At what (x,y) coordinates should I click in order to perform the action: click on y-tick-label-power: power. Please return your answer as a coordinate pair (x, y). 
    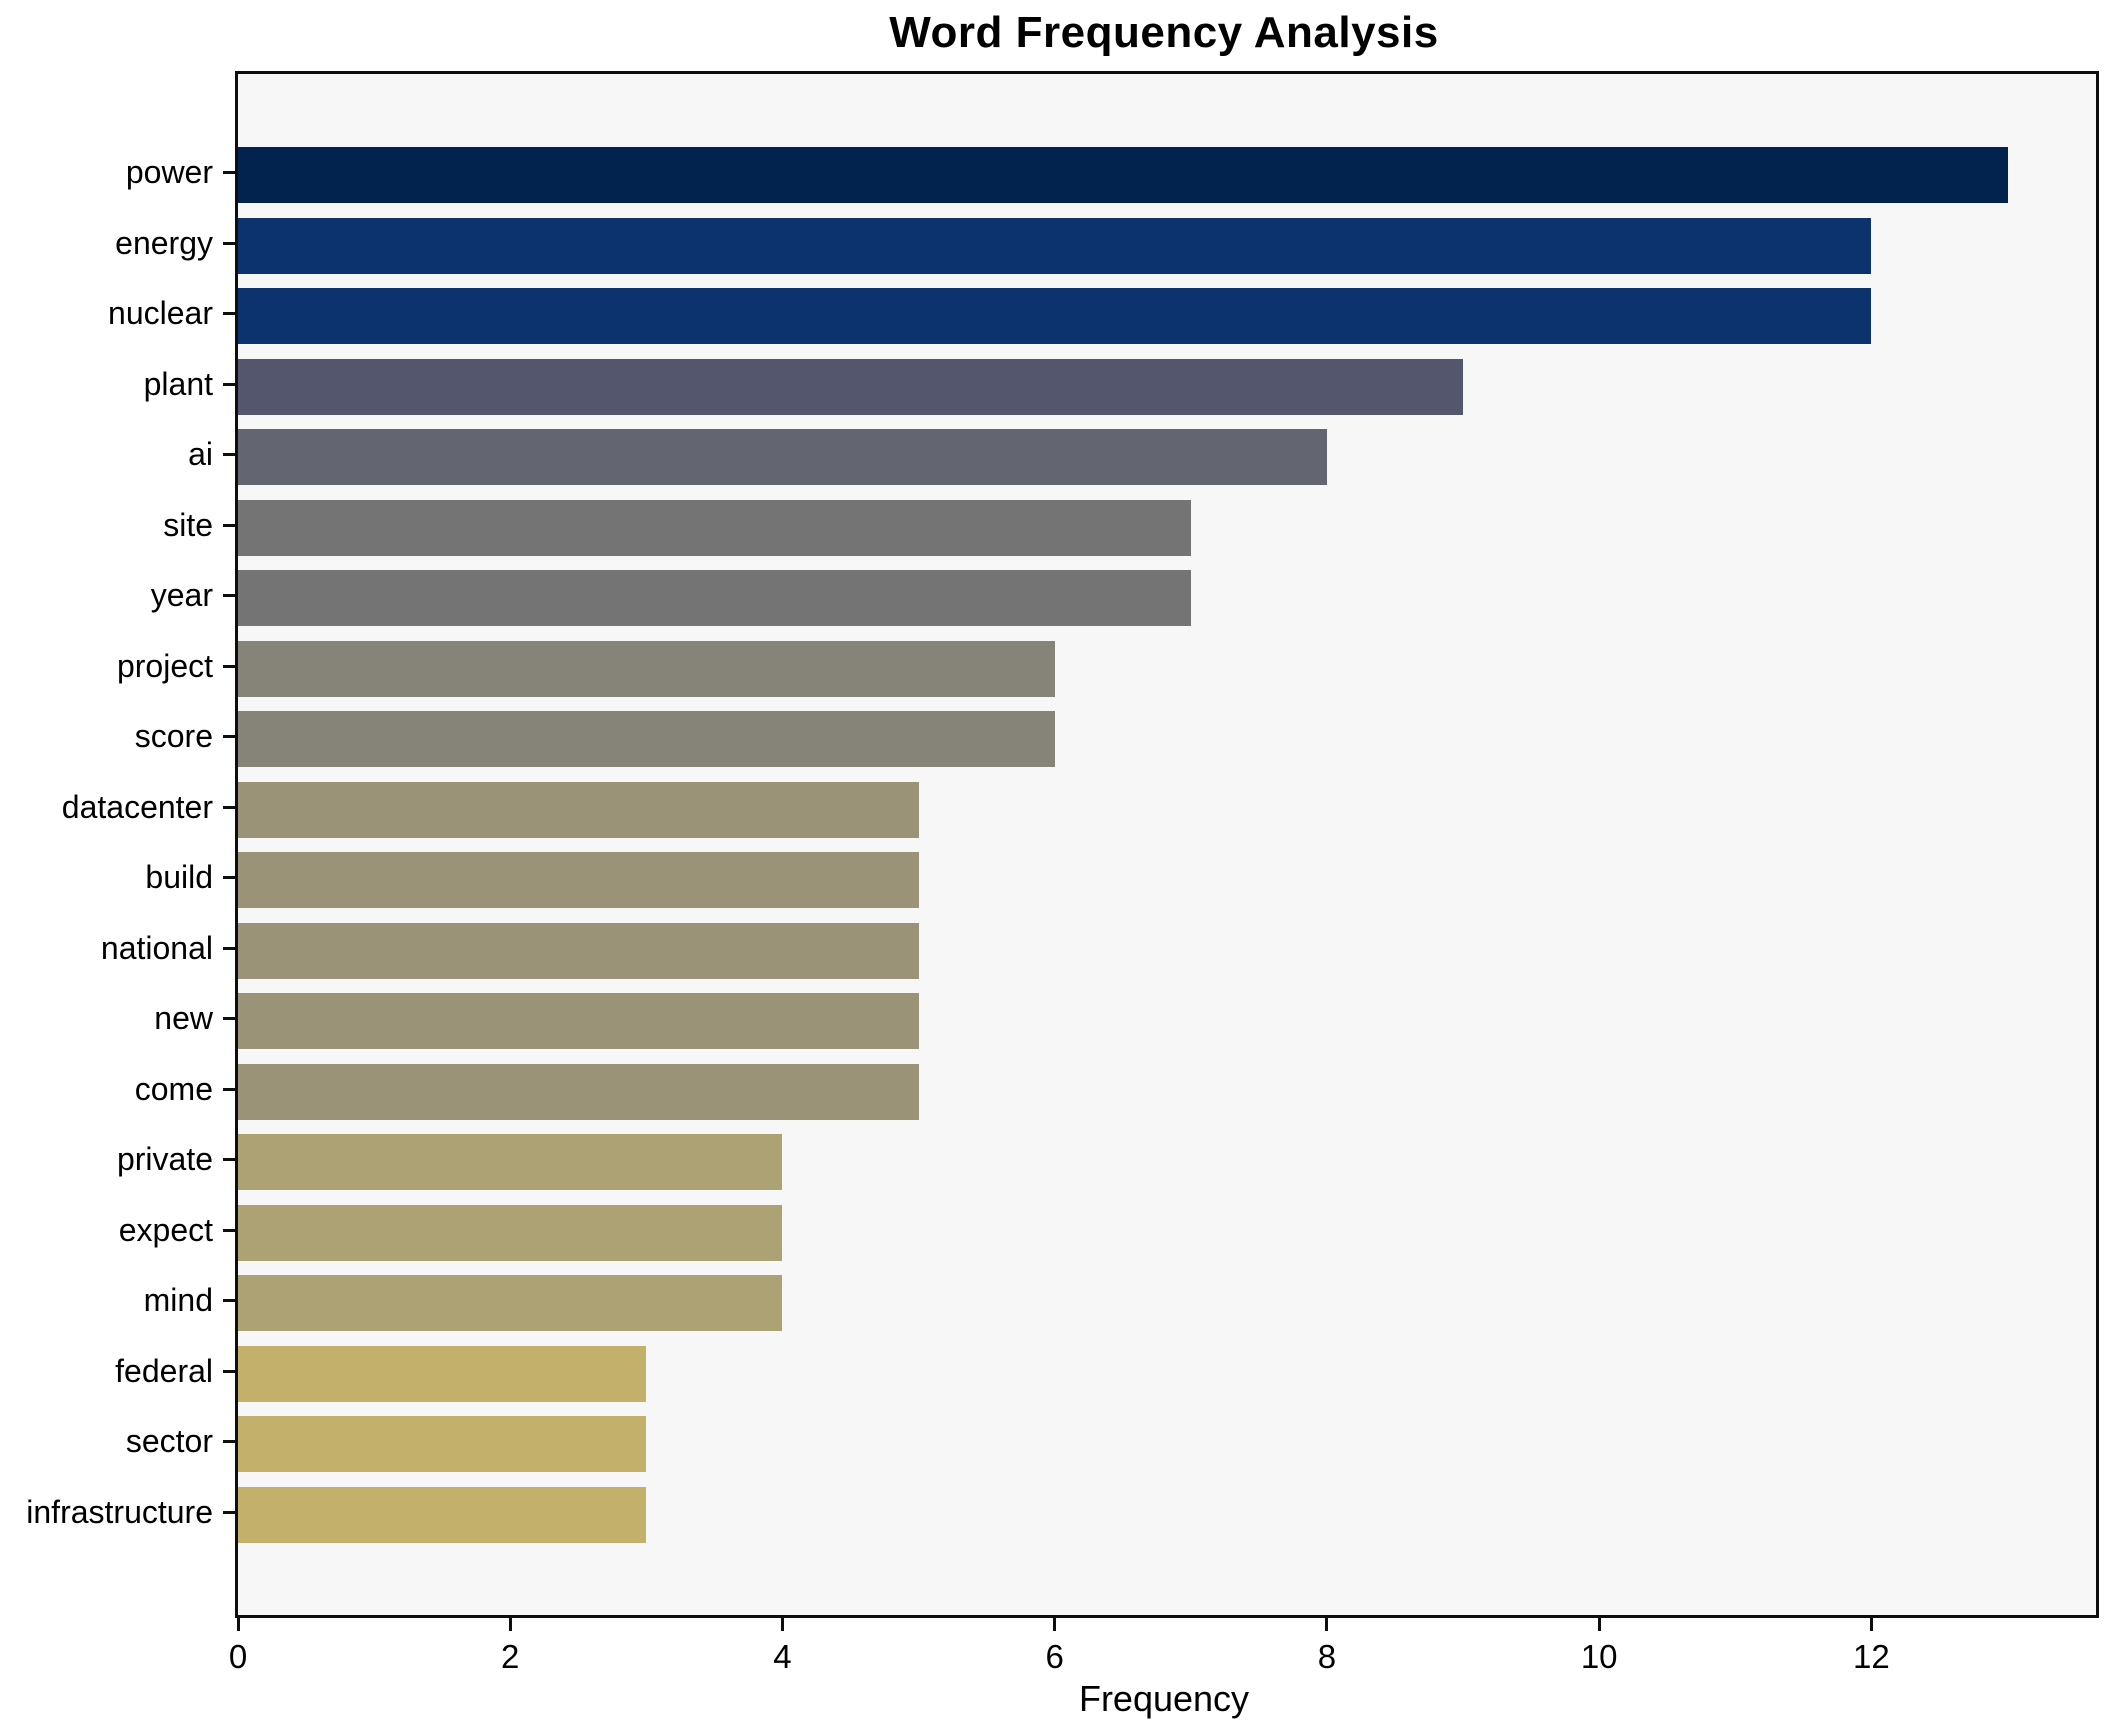
    Looking at the image, I should click on (169, 172).